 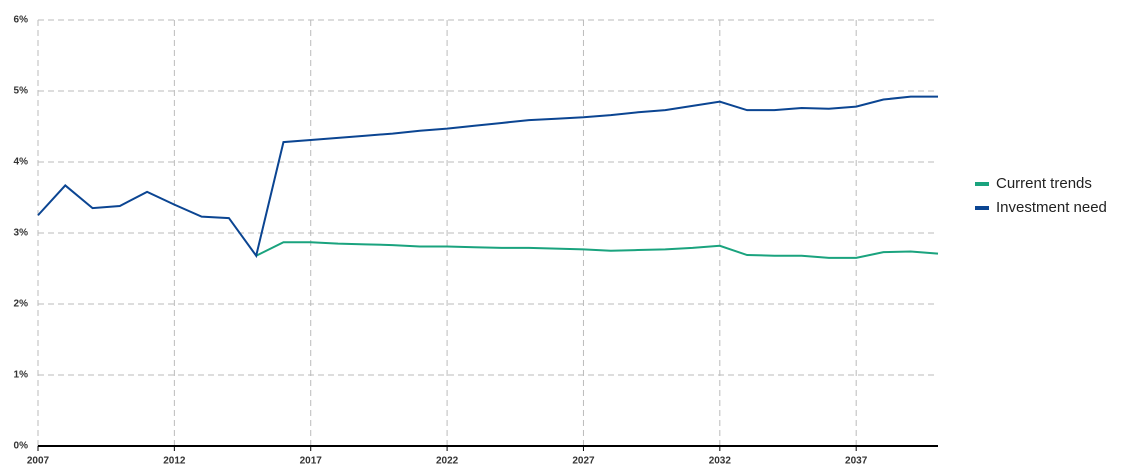 I want to click on x-tick-label: 2007, so click(x=38, y=461).